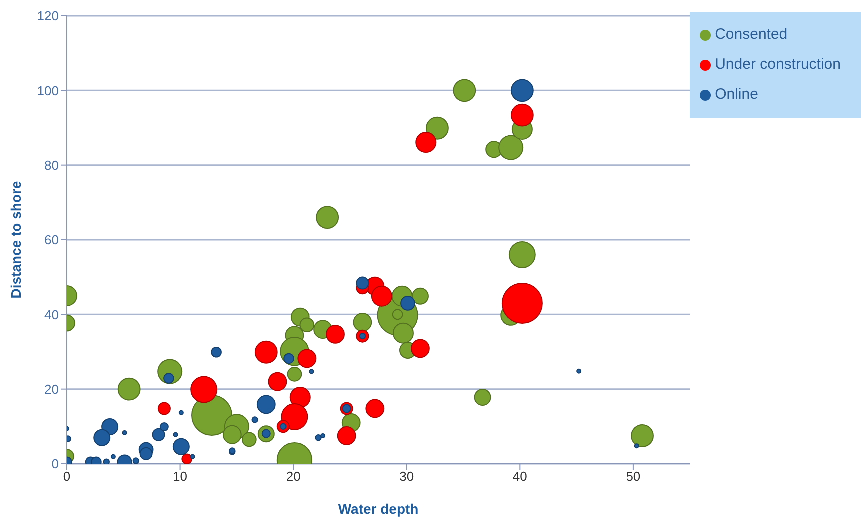 The image size is (861, 532). Describe the element at coordinates (407, 476) in the screenshot. I see `x-tick-label: 30` at that location.